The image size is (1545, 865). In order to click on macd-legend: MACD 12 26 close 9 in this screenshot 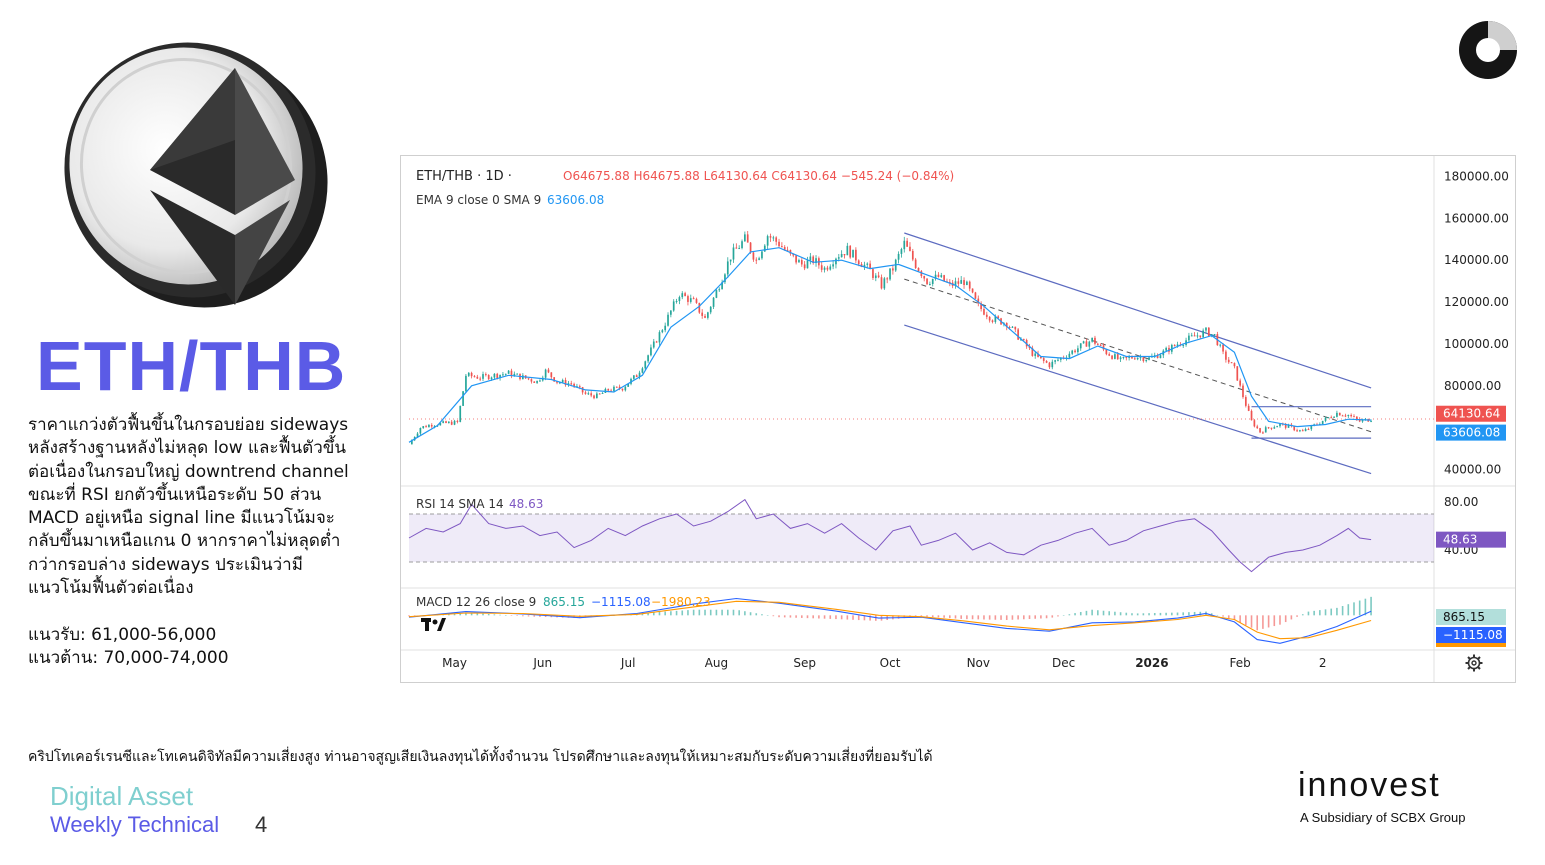, I will do `click(476, 602)`.